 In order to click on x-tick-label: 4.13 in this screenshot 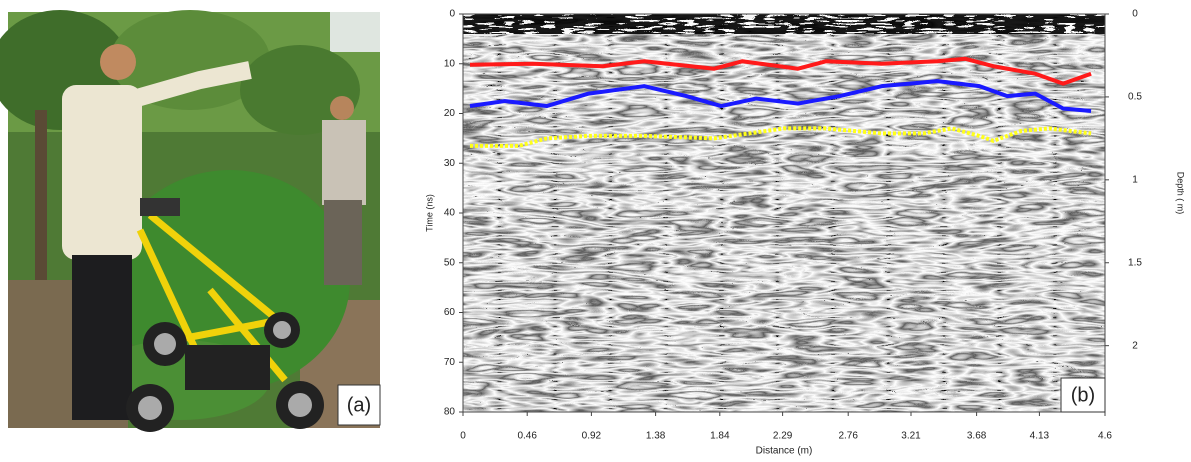, I will do `click(1040, 436)`.